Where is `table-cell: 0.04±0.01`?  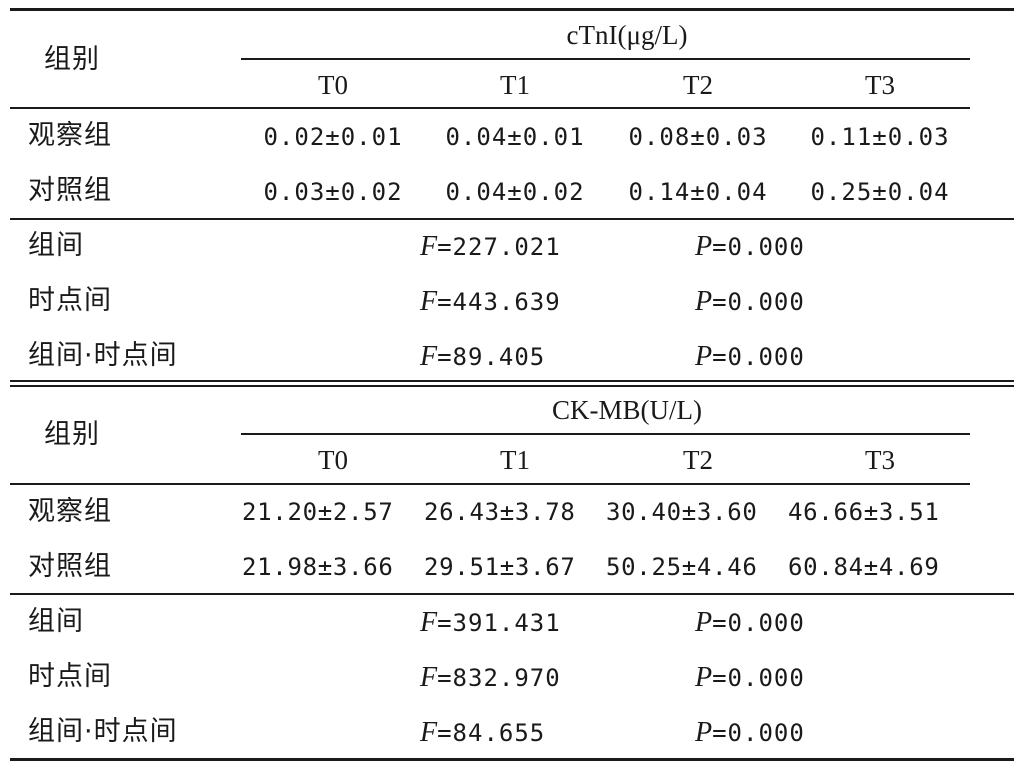 table-cell: 0.04±0.01 is located at coordinates (515, 137).